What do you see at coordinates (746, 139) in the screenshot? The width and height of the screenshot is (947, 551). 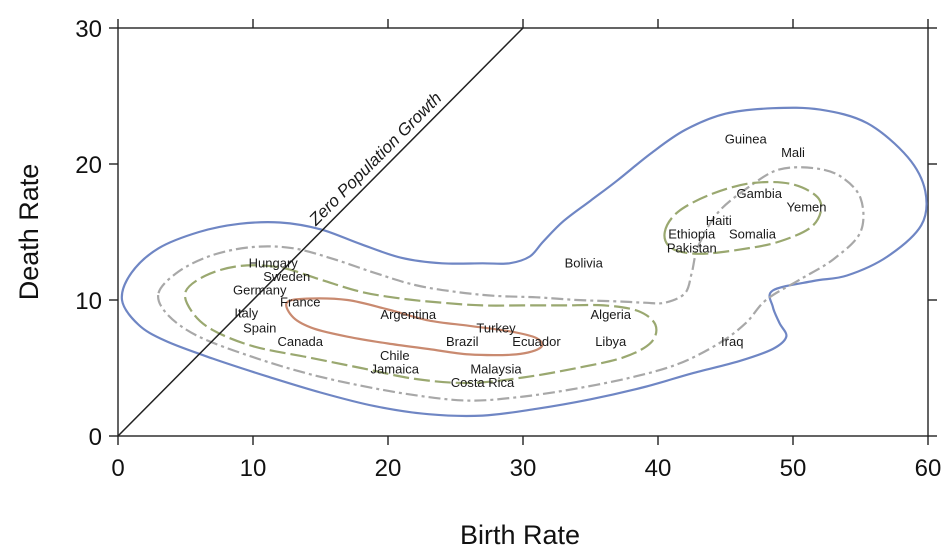 I see `country-label: Guinea` at bounding box center [746, 139].